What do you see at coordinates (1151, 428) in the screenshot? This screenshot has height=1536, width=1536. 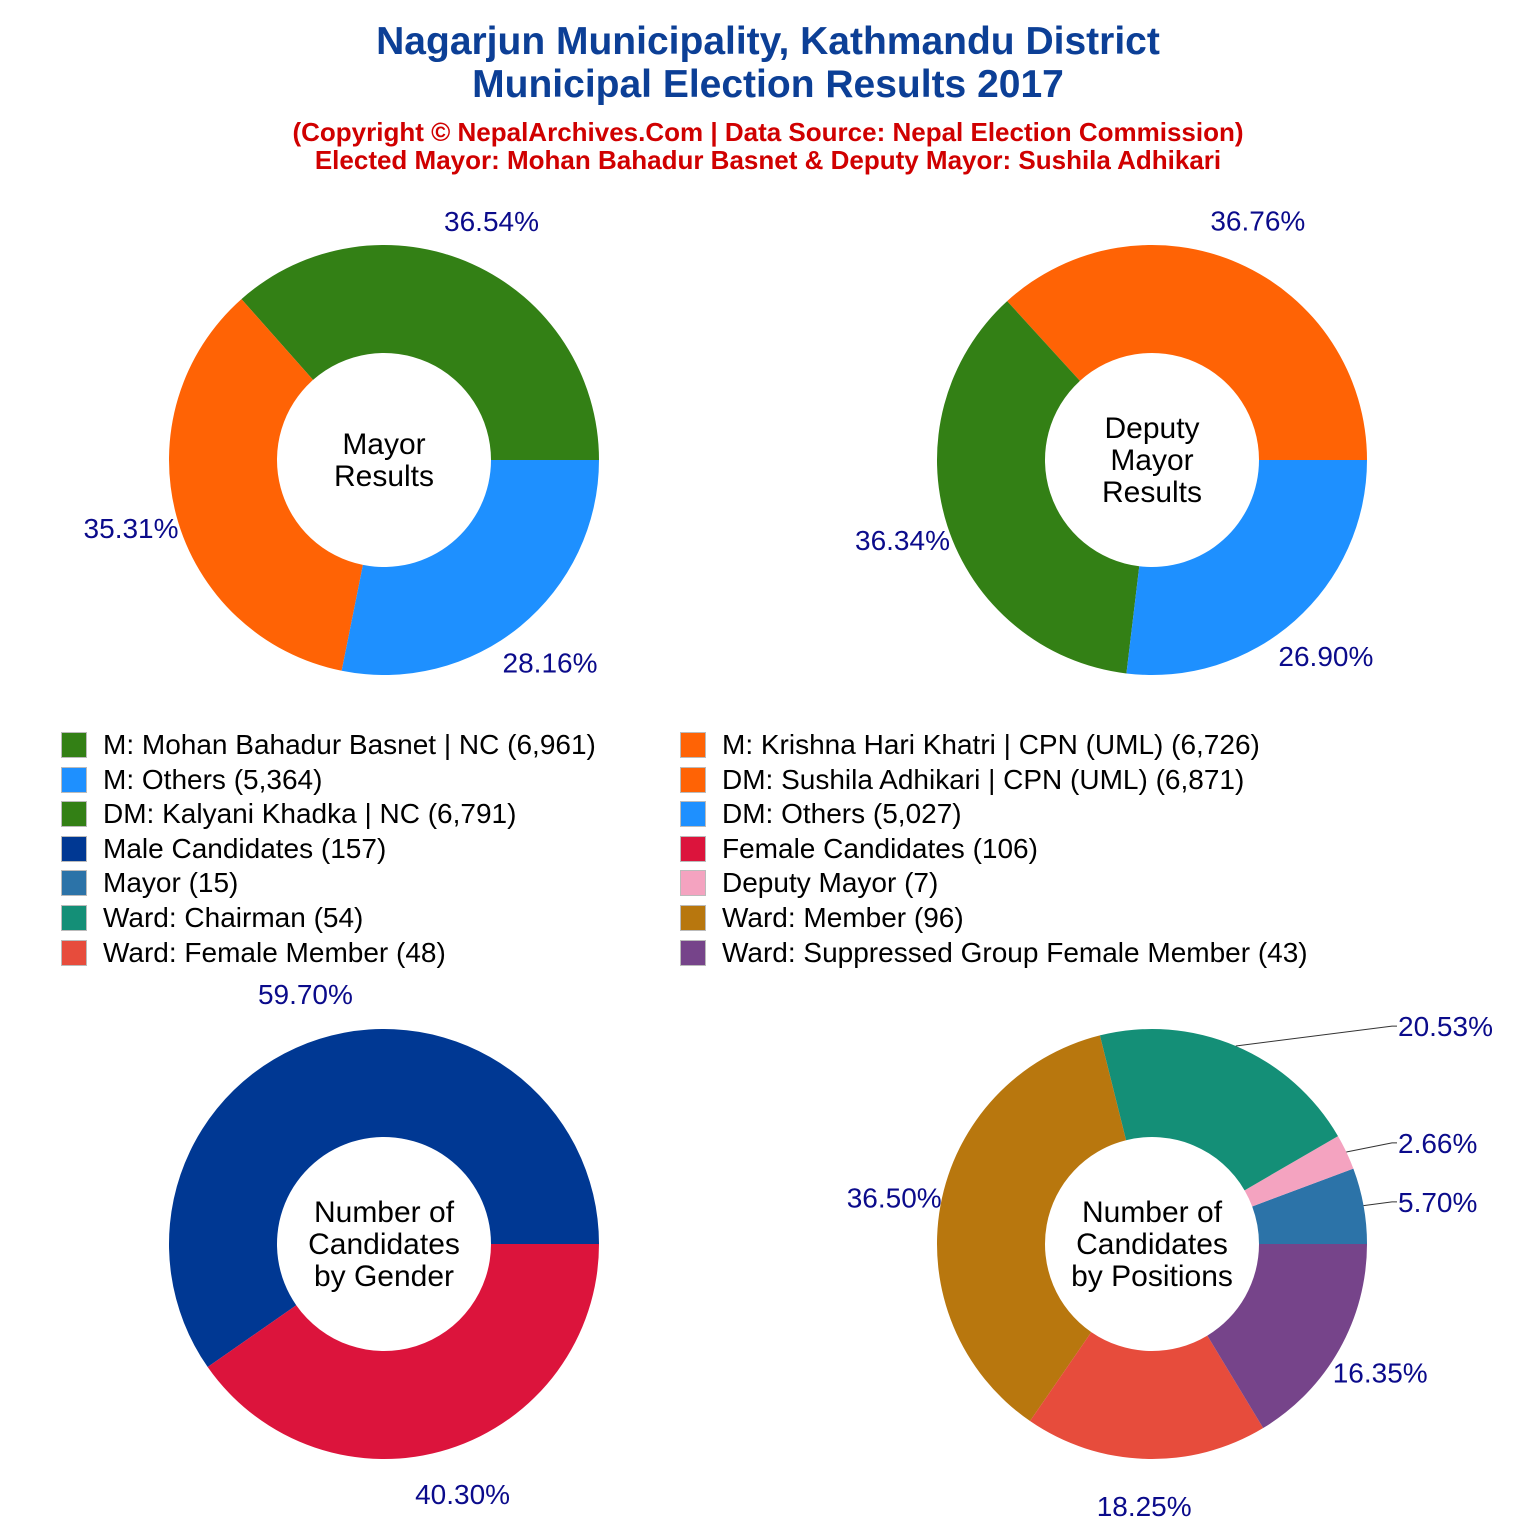 I see `center-label: Deputy` at bounding box center [1151, 428].